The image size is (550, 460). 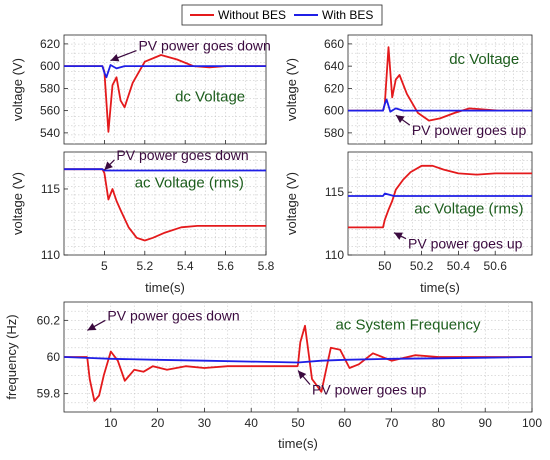 I want to click on x-tick-label: 5.4, so click(x=185, y=266).